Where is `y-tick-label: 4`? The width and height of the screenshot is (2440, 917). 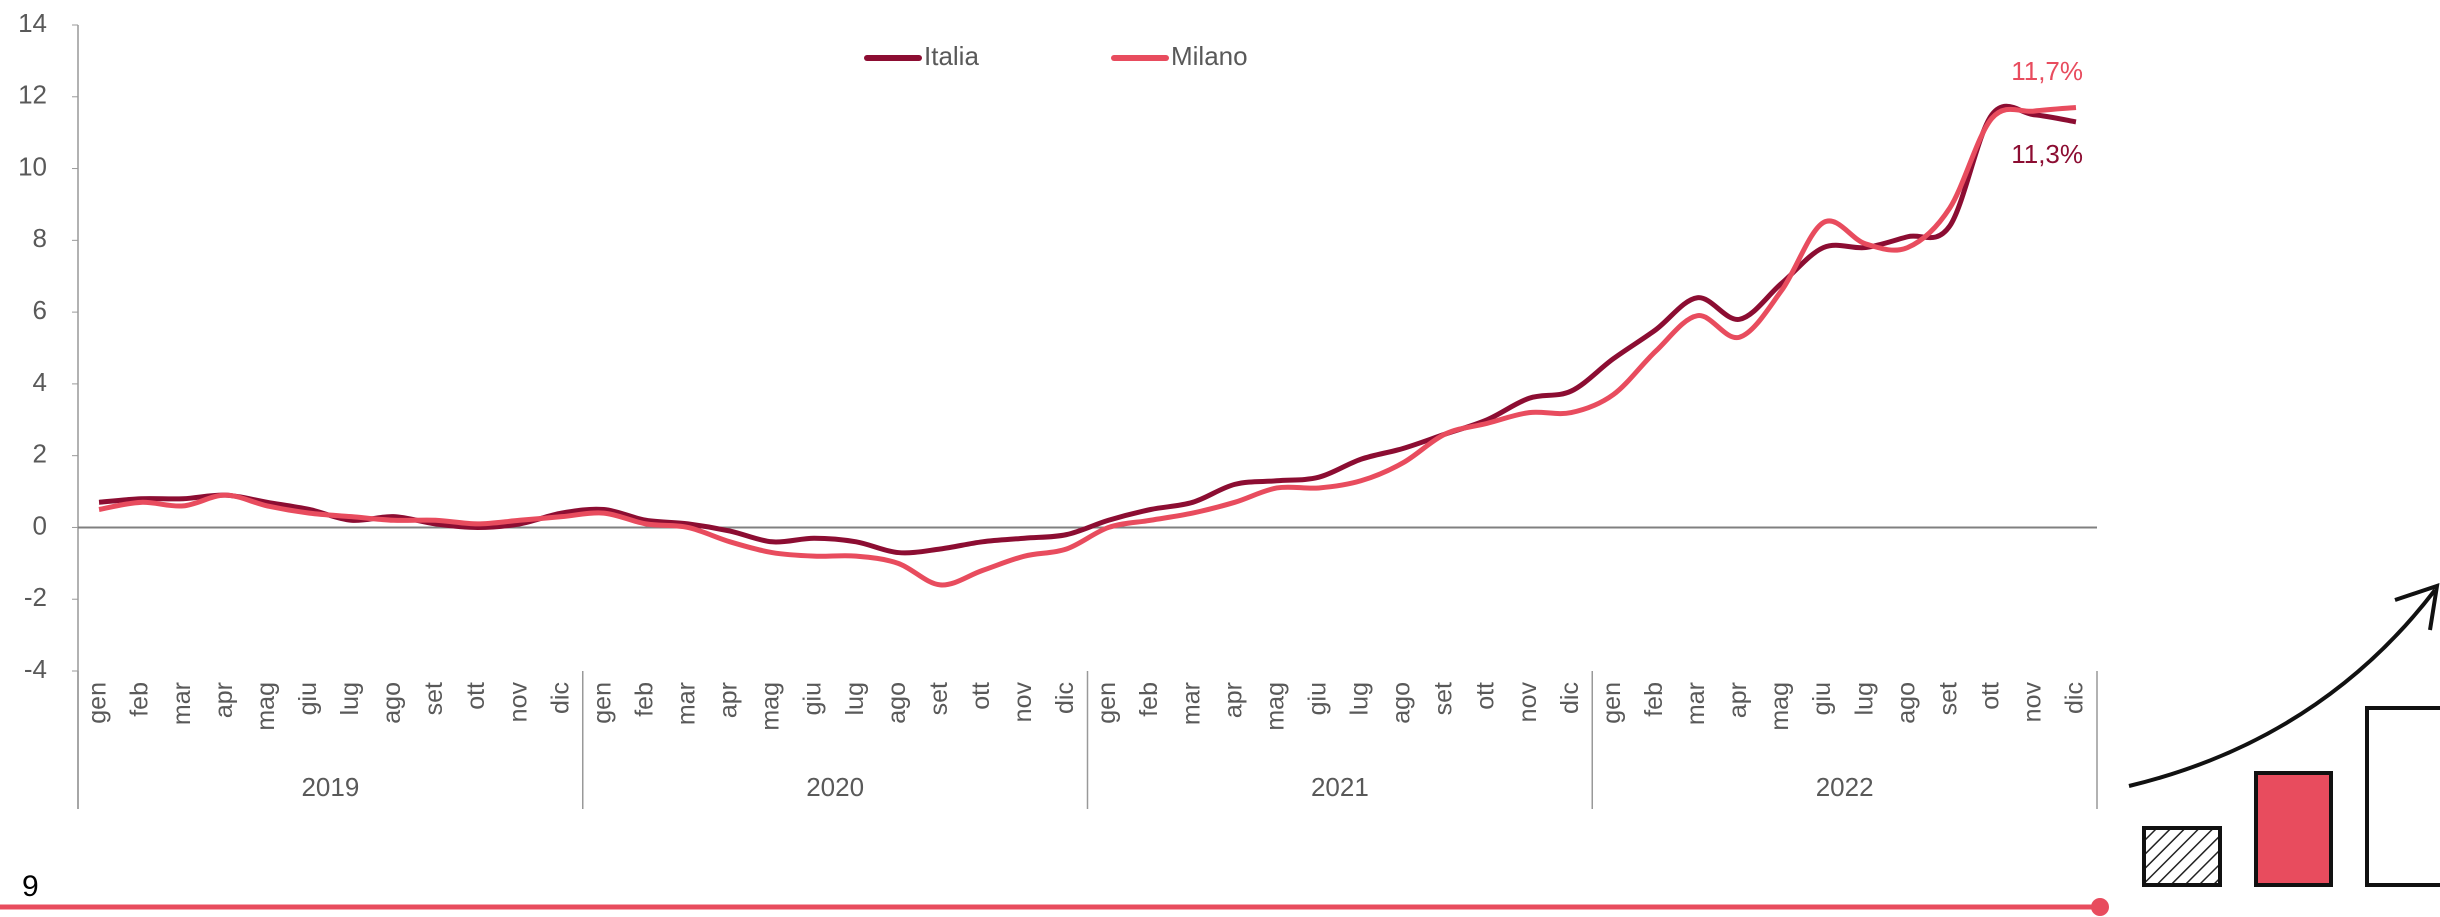
y-tick-label: 4 is located at coordinates (40, 382).